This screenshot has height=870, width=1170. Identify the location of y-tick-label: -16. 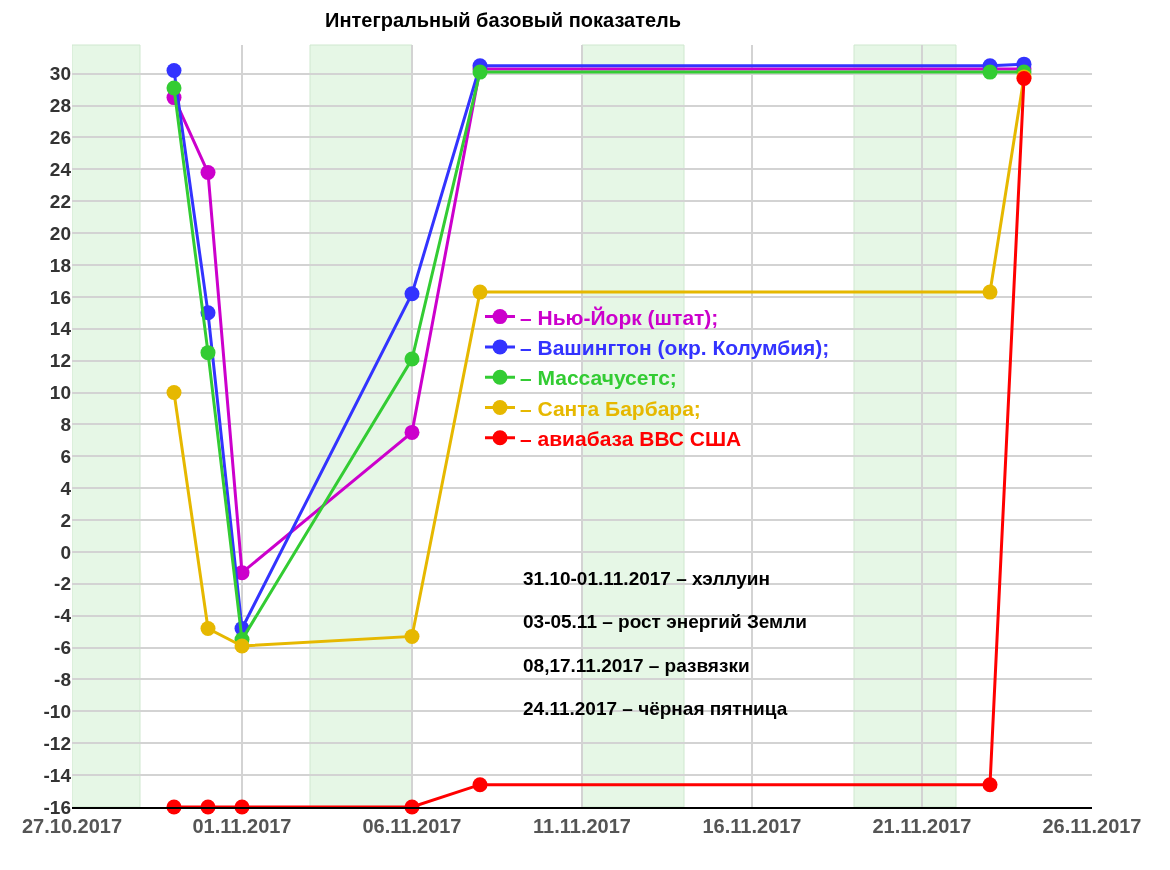
(57, 807).